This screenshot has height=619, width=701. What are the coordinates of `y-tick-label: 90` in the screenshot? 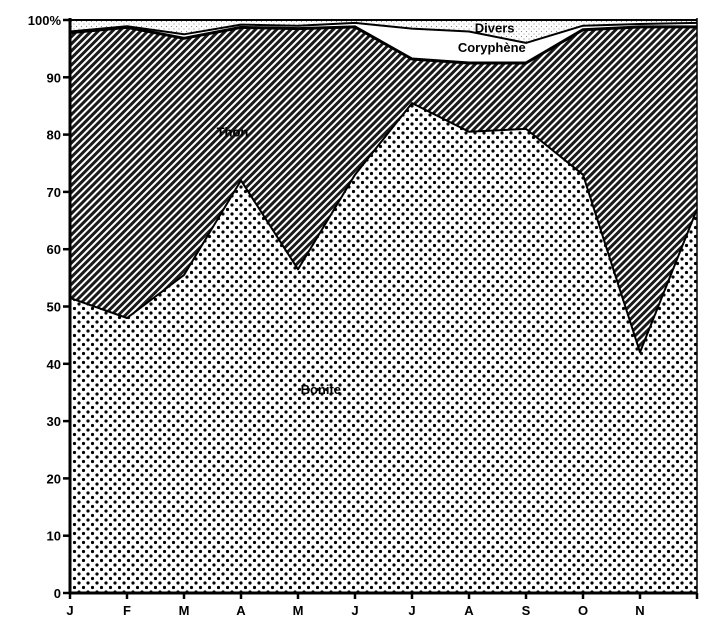 It's located at (54, 77).